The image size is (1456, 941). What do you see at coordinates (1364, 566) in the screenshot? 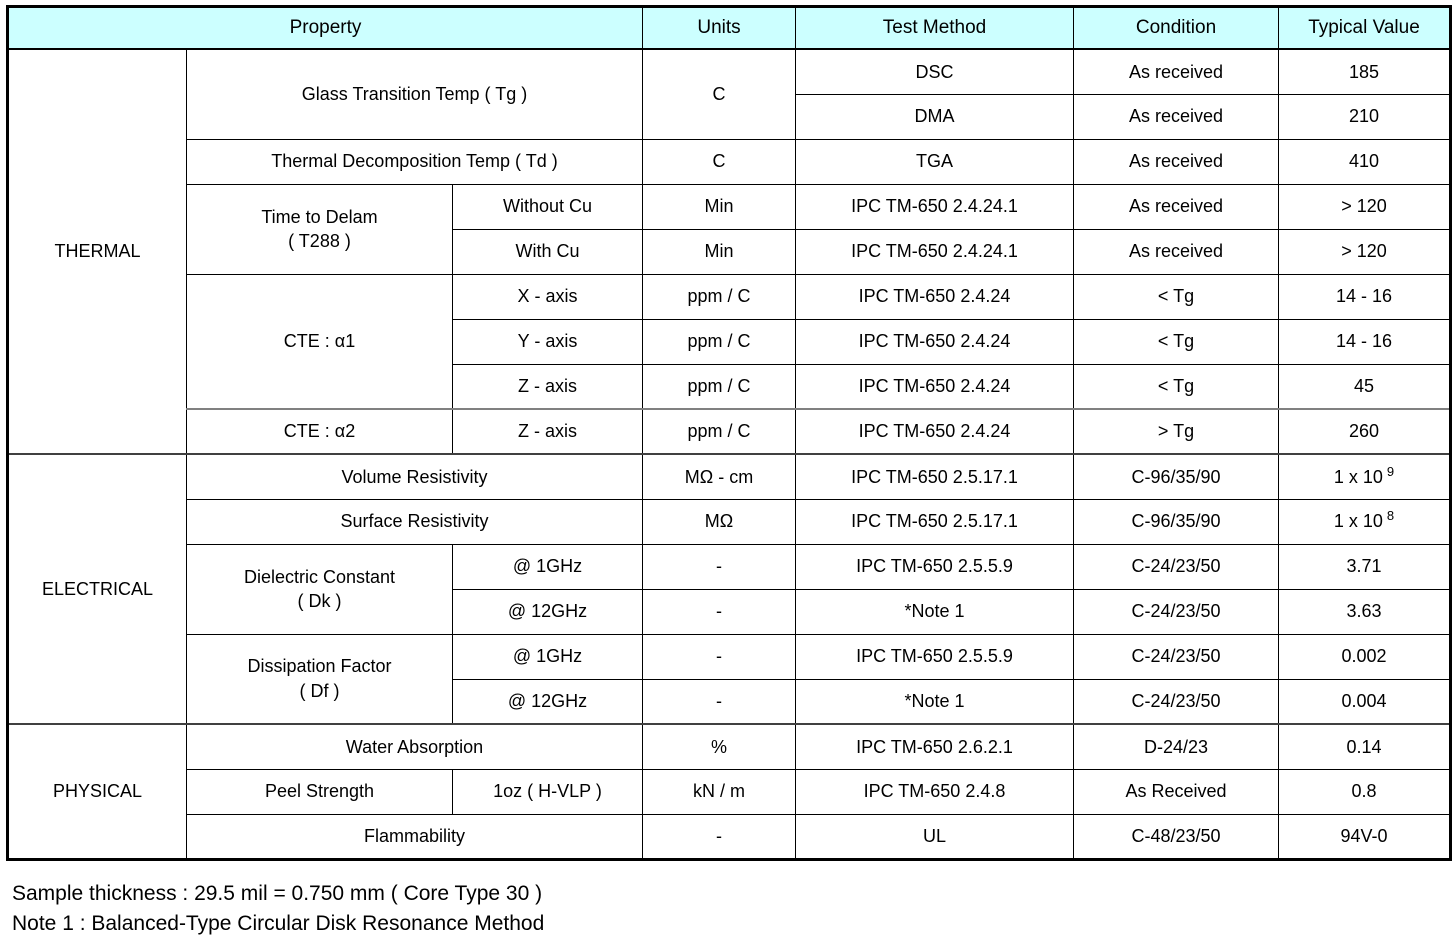
I see `typical-value-cell: 3.71` at bounding box center [1364, 566].